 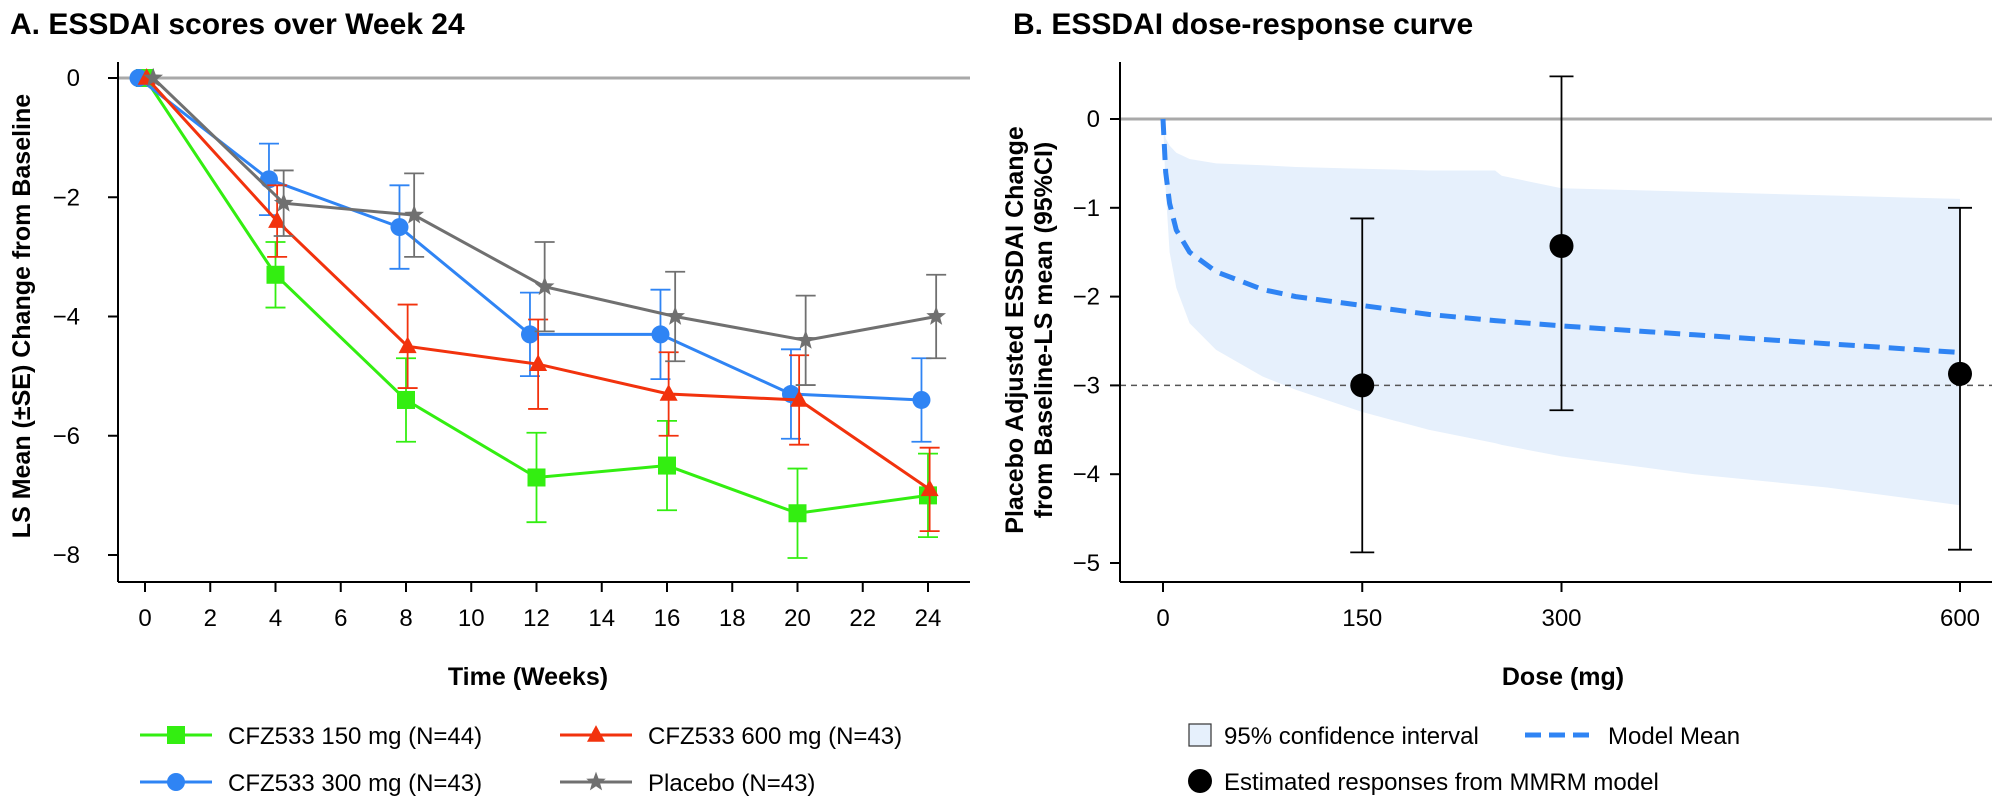 I want to click on chart-b-x-axis-label: Dose (mg), so click(x=1563, y=677).